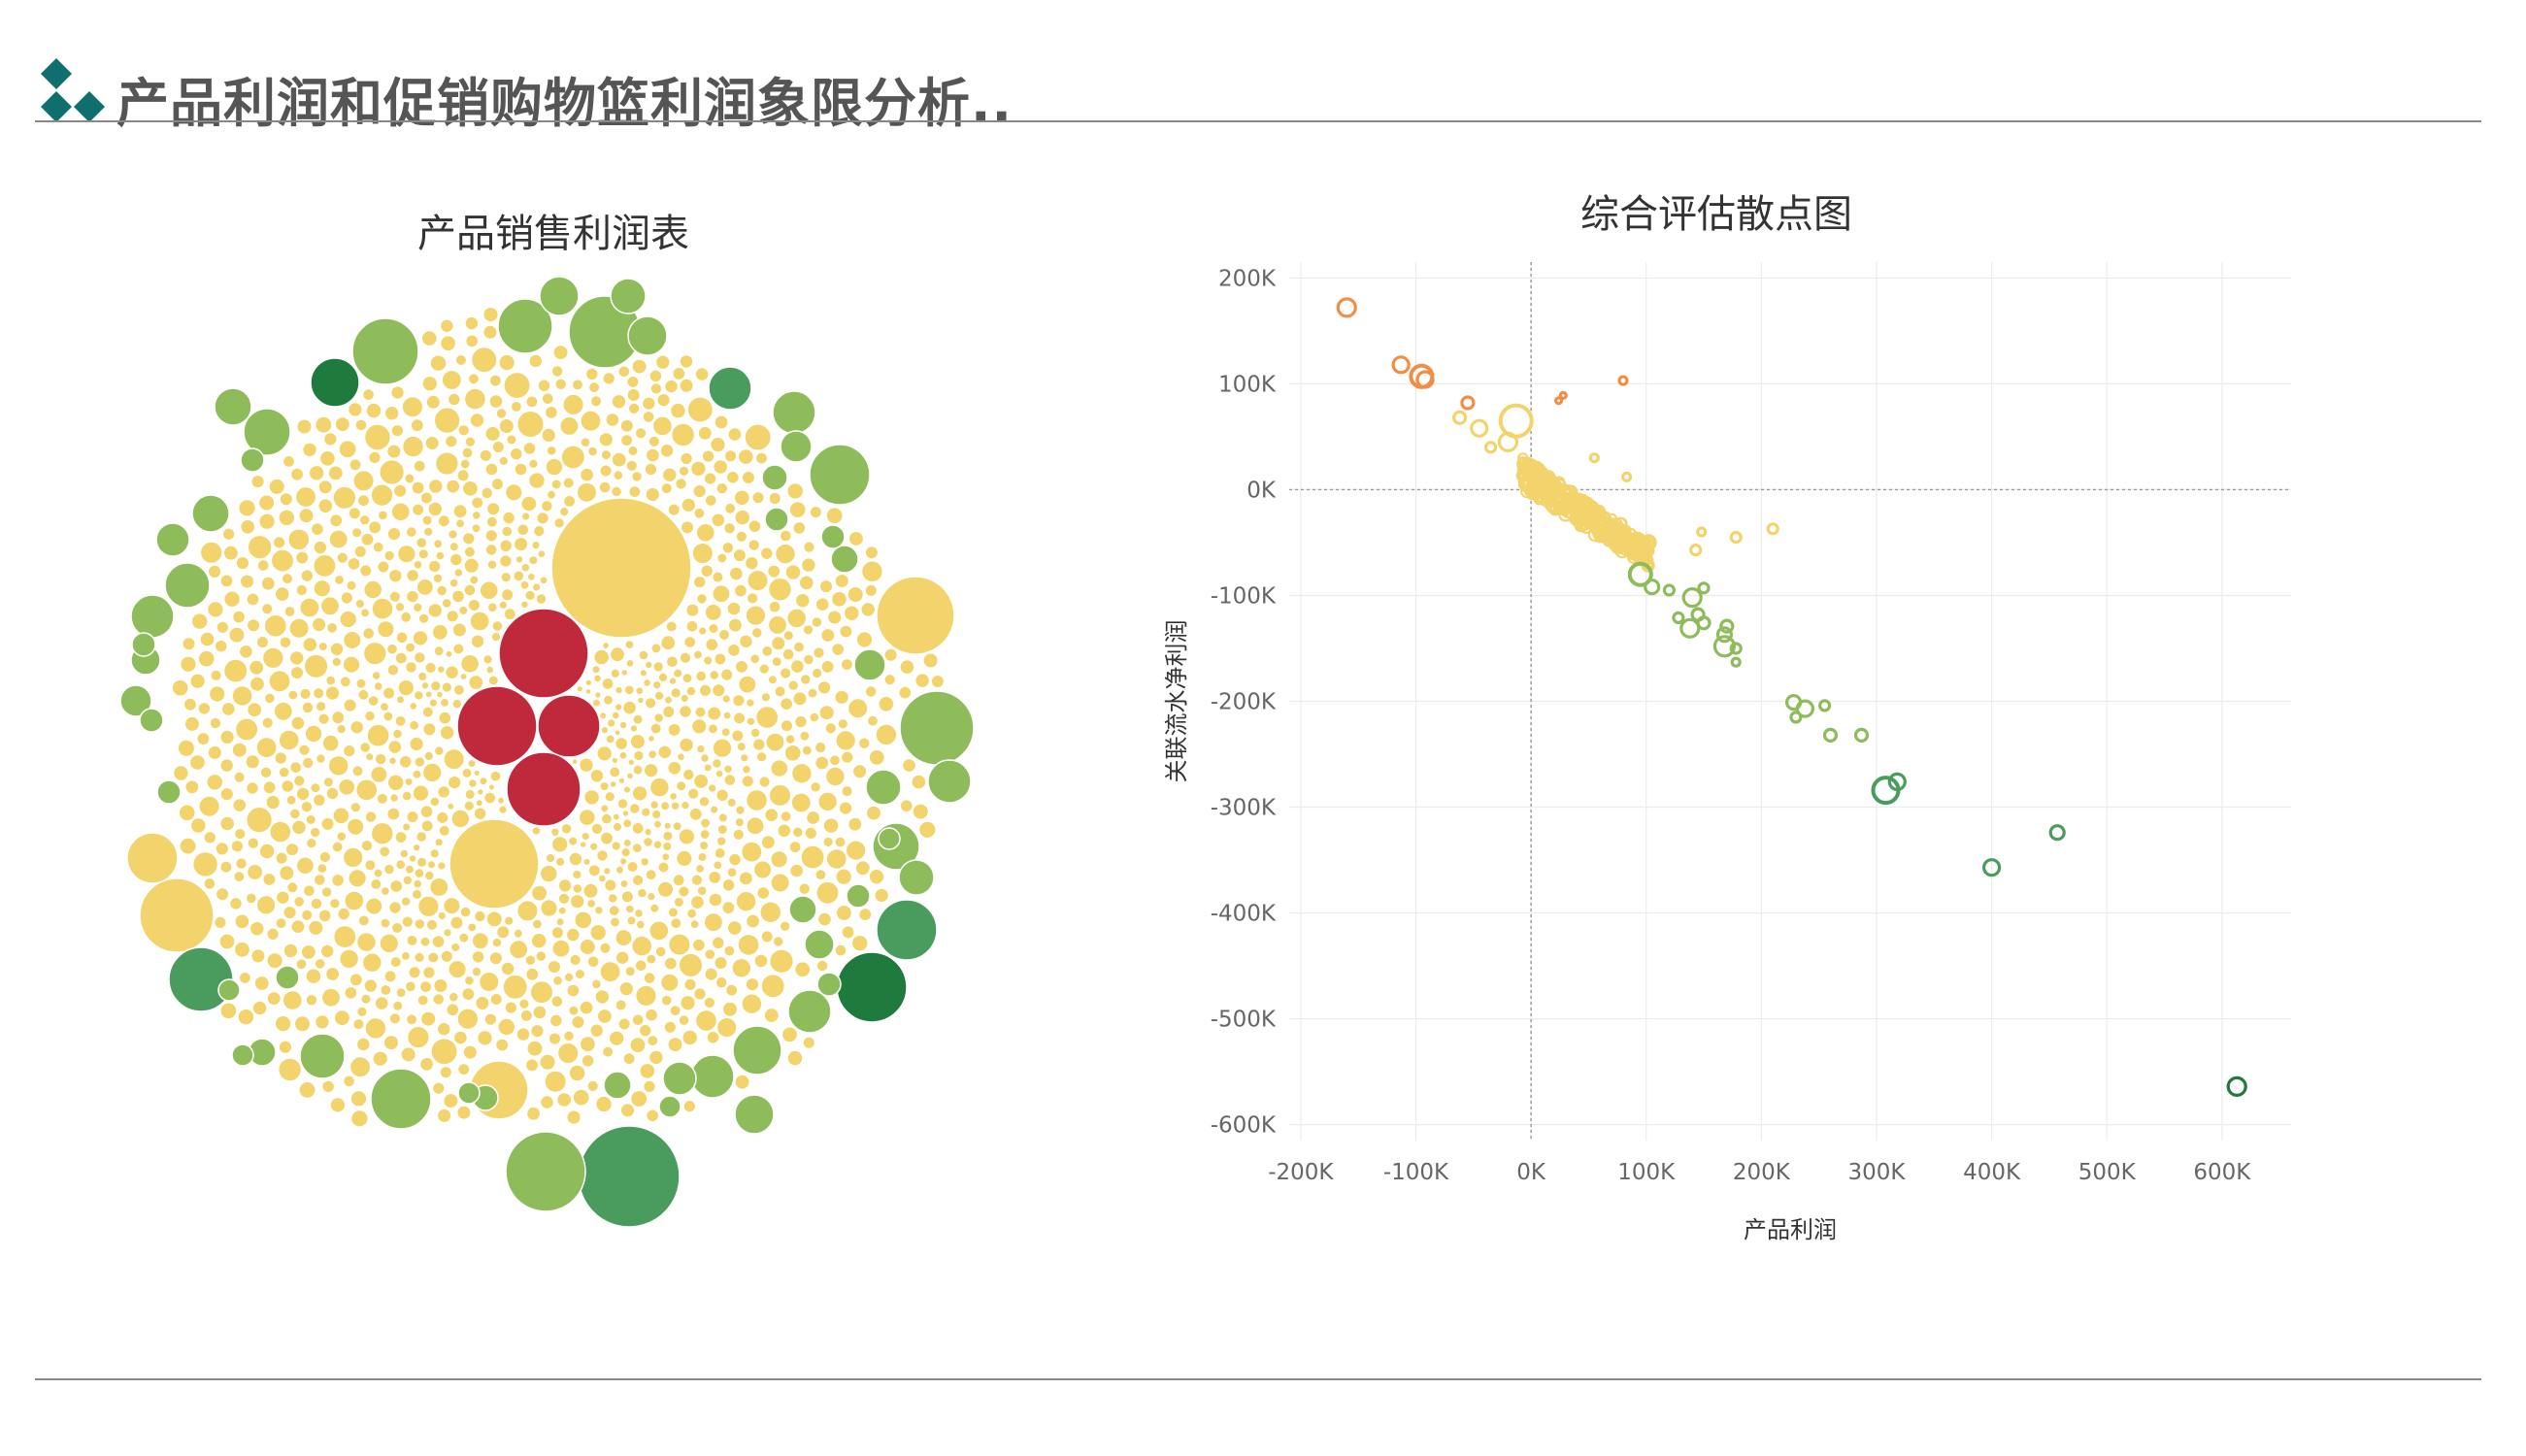 The image size is (2526, 1456). I want to click on scatter-point-cluster, so click(1588, 518).